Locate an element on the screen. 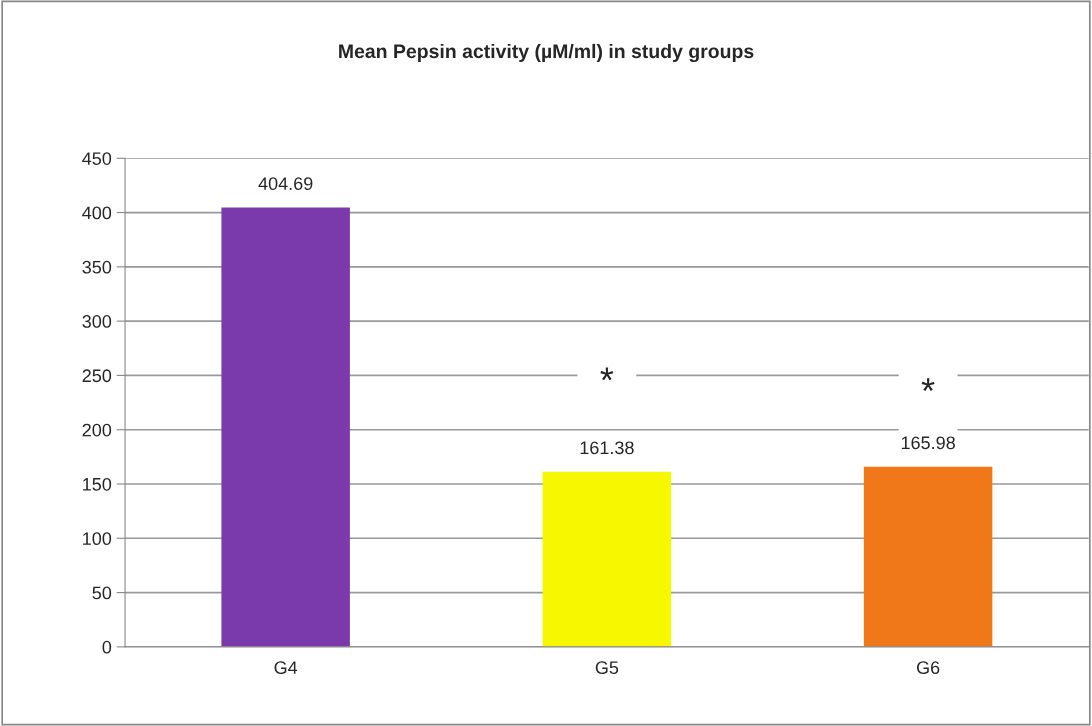 The width and height of the screenshot is (1092, 726). y-tick-label: 150 is located at coordinates (97, 484).